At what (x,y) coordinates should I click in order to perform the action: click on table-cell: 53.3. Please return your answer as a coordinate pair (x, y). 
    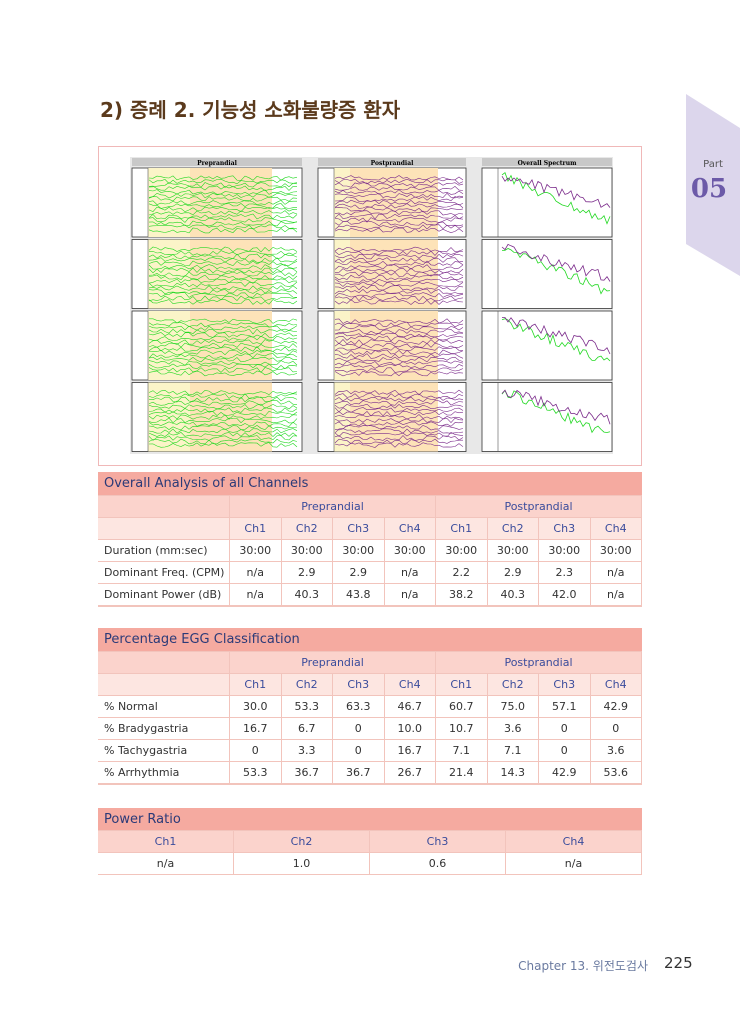
    Looking at the image, I should click on (256, 773).